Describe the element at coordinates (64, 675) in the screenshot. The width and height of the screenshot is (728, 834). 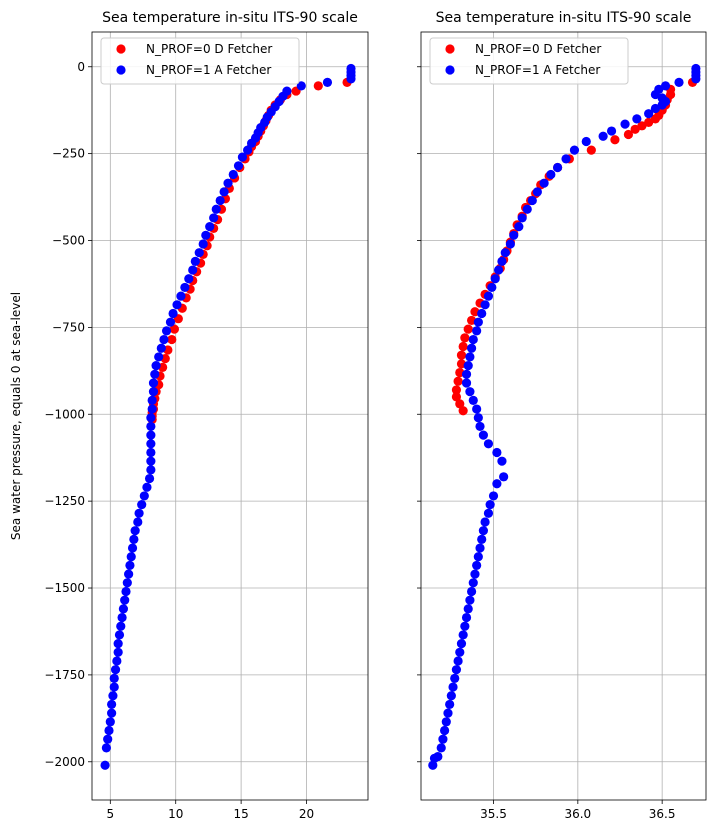
I see `y-tick-label: −1750` at that location.